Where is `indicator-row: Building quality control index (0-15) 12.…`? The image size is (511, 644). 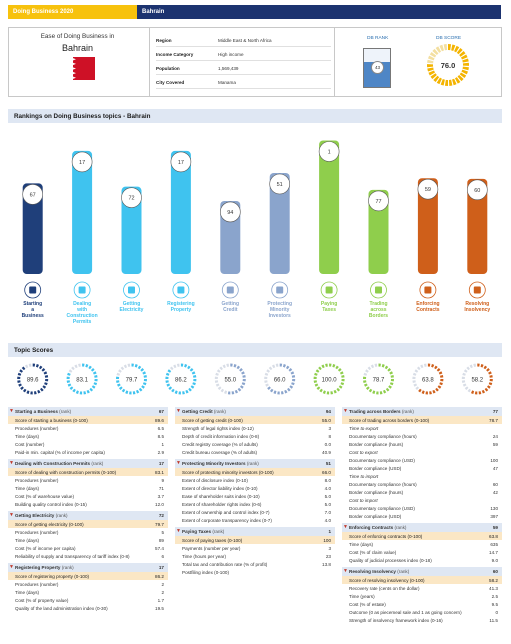 indicator-row: Building quality control index (0-15) 12.… is located at coordinates (89, 504).